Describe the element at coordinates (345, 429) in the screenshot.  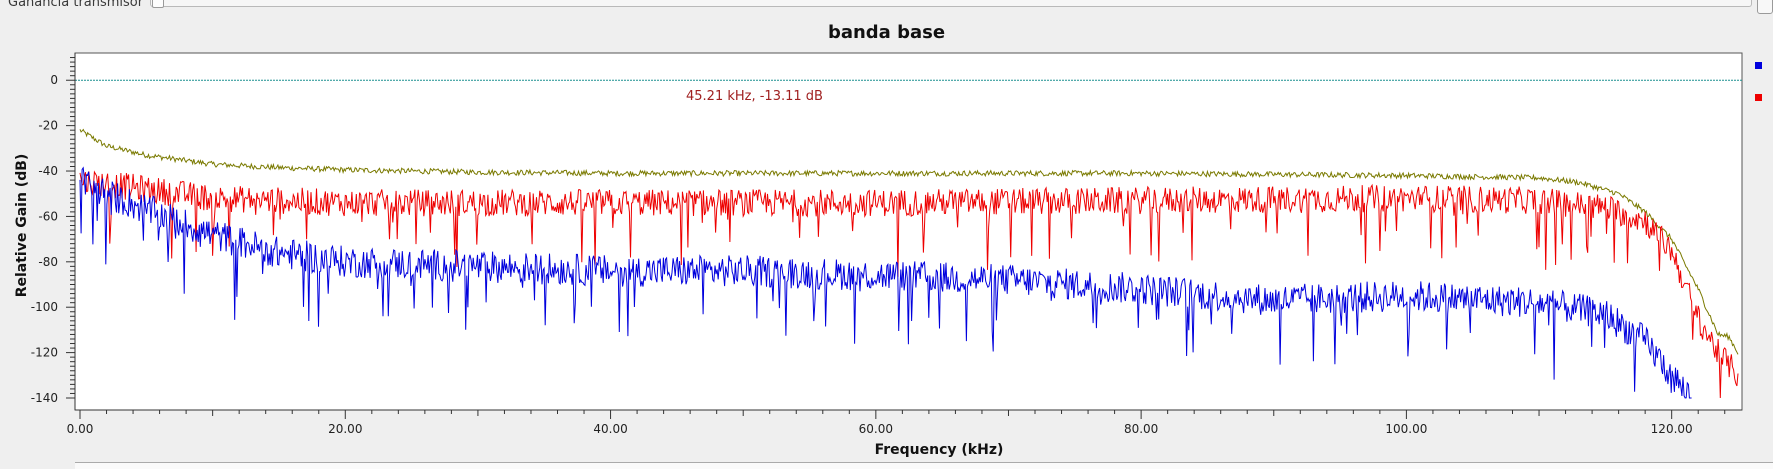
I see `x-tick-label: 20.00` at that location.